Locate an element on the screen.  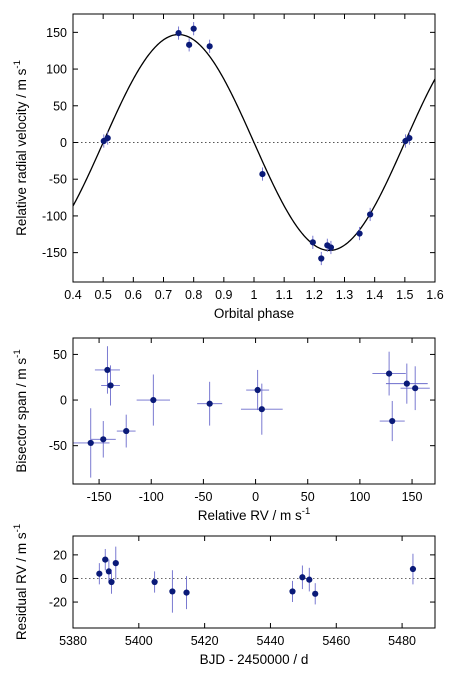
x-axis-label-exponent: -1 is located at coordinates (306, 511).